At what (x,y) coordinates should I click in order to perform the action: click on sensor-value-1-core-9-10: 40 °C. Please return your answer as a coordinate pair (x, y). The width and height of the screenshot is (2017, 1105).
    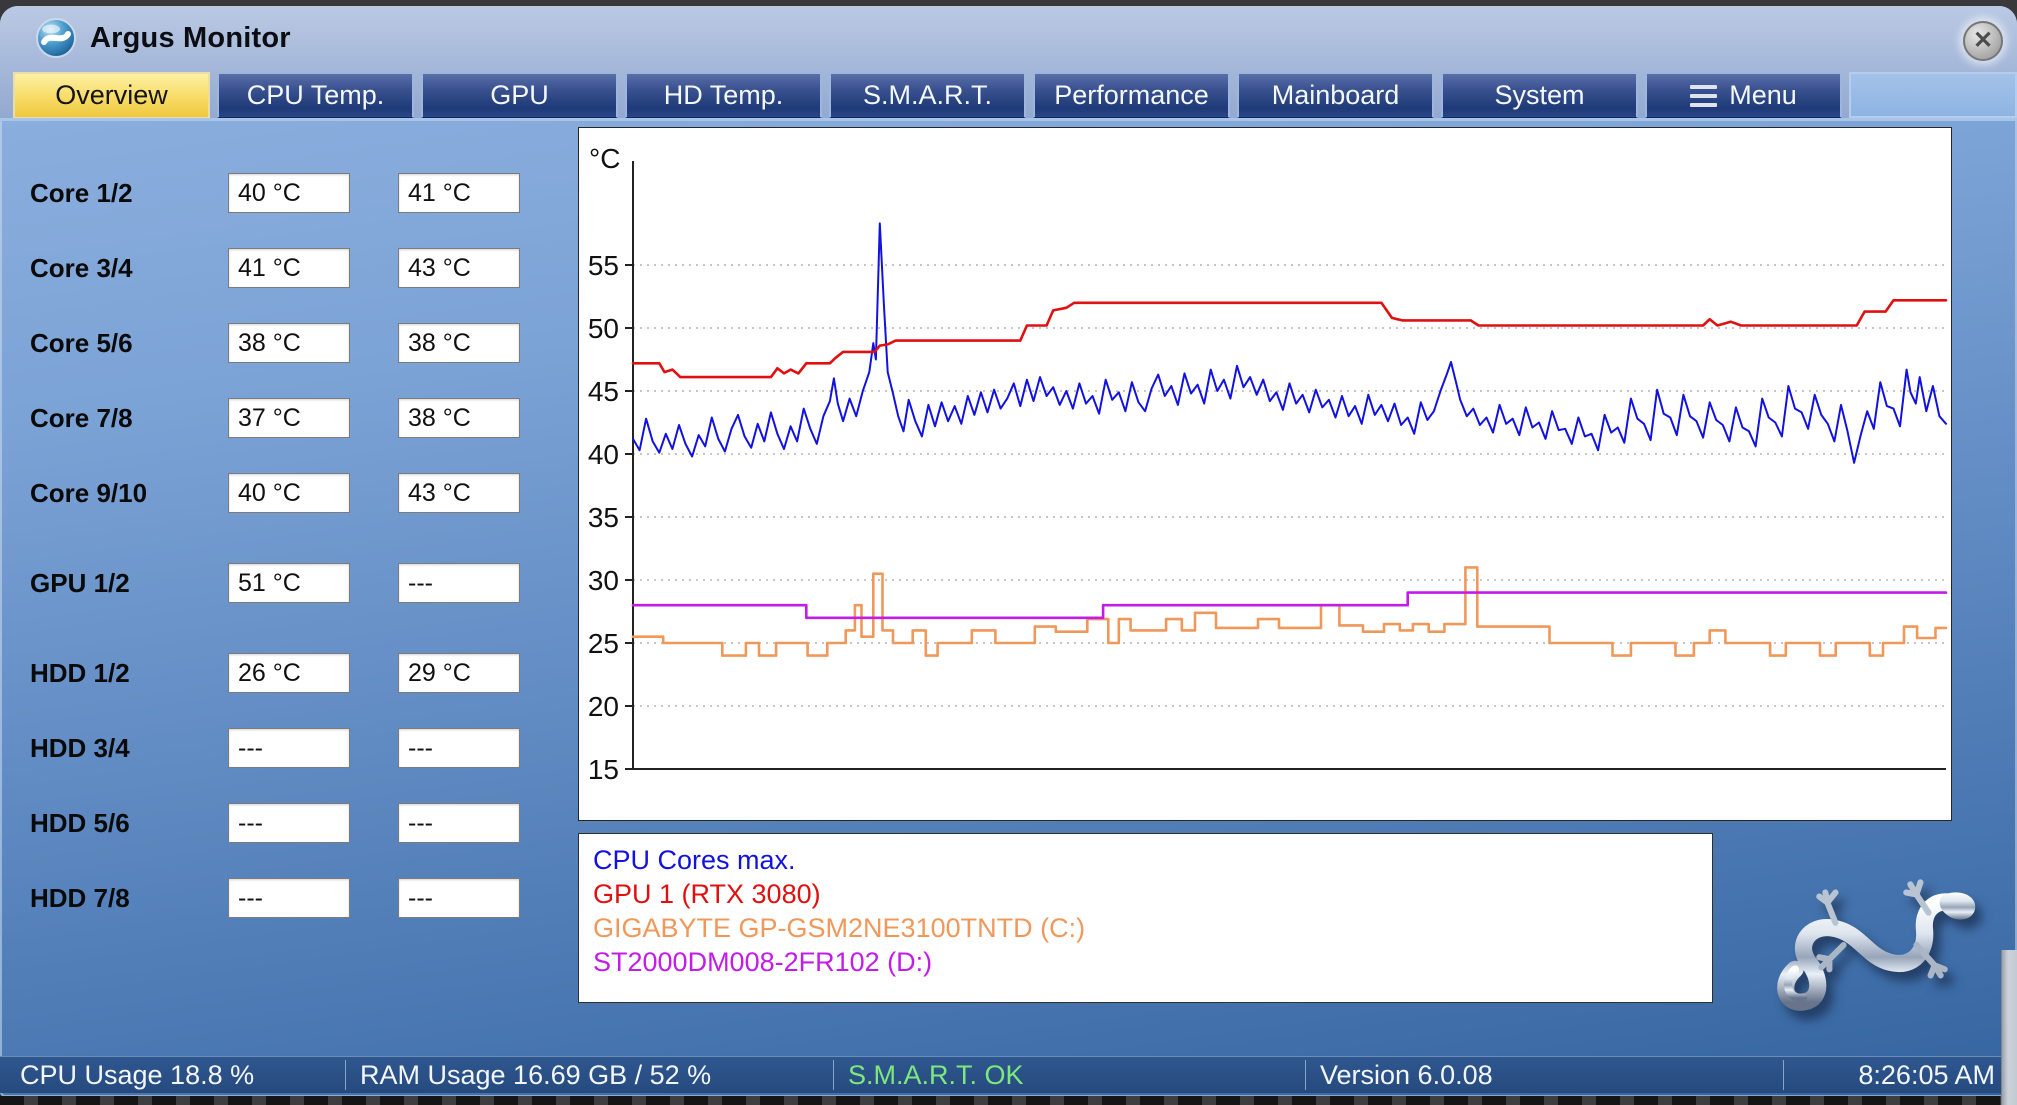
    Looking at the image, I should click on (289, 493).